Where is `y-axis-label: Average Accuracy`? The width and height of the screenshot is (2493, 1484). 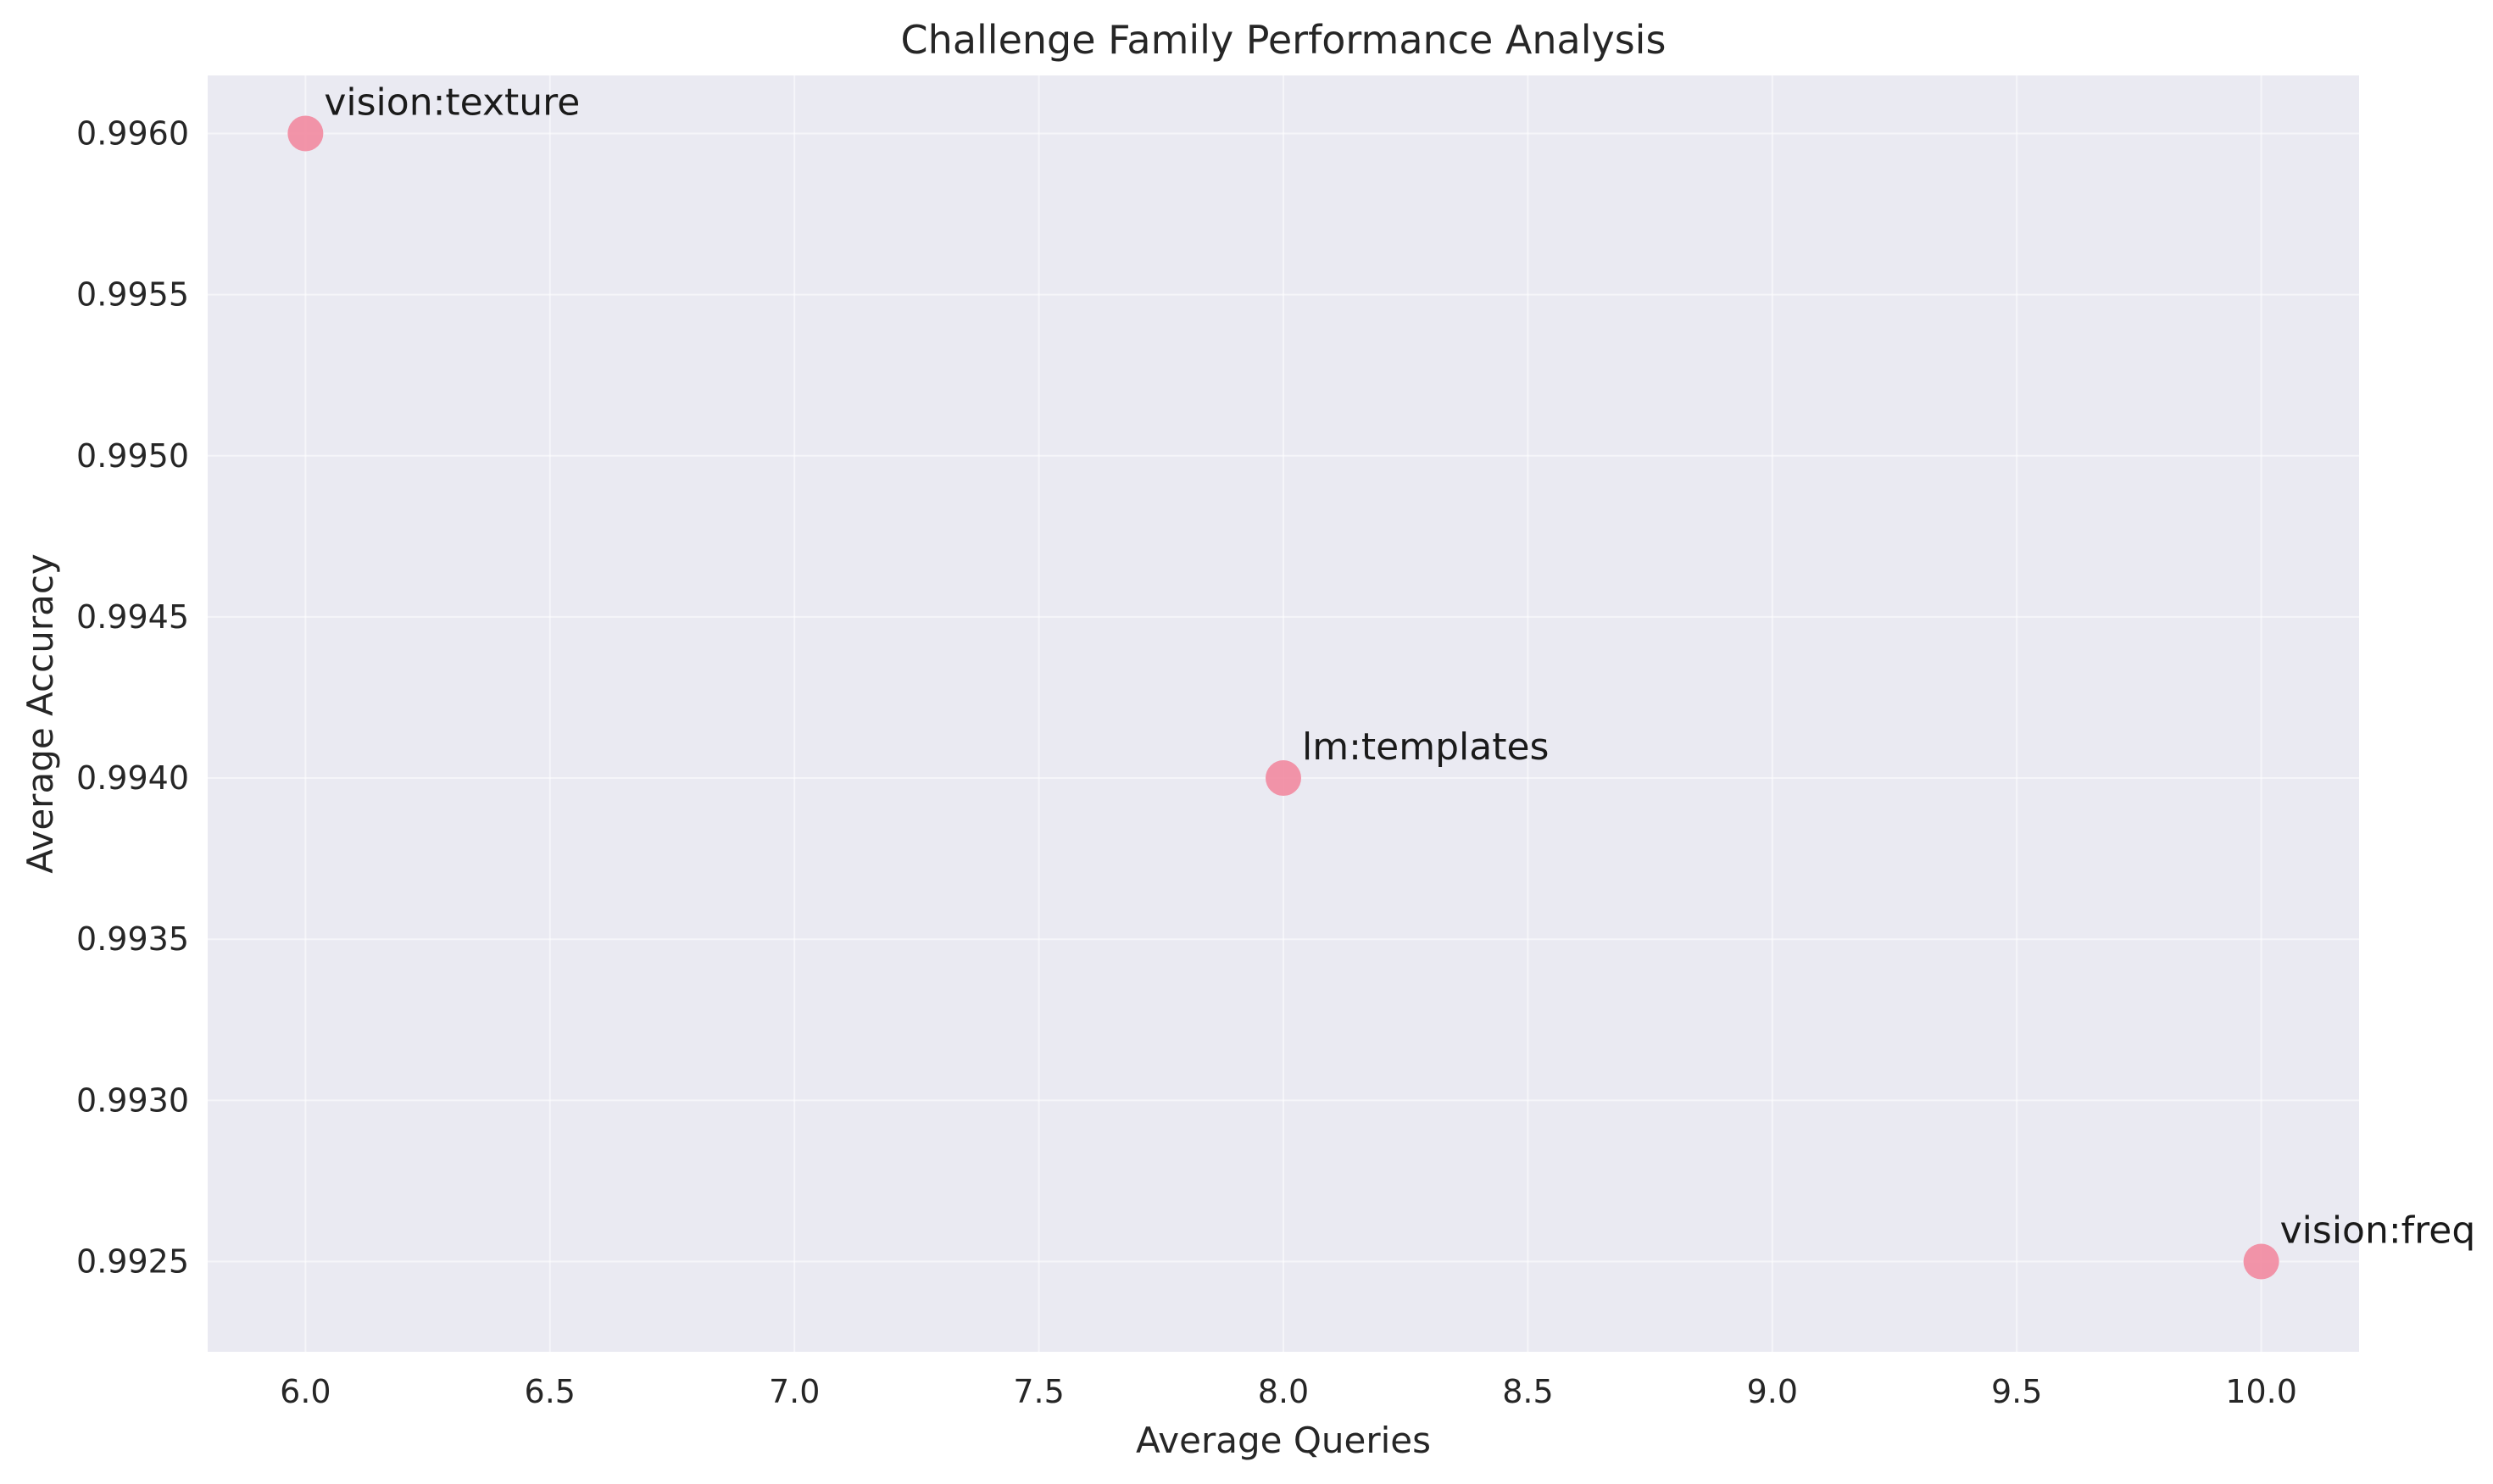 y-axis-label: Average Accuracy is located at coordinates (40, 714).